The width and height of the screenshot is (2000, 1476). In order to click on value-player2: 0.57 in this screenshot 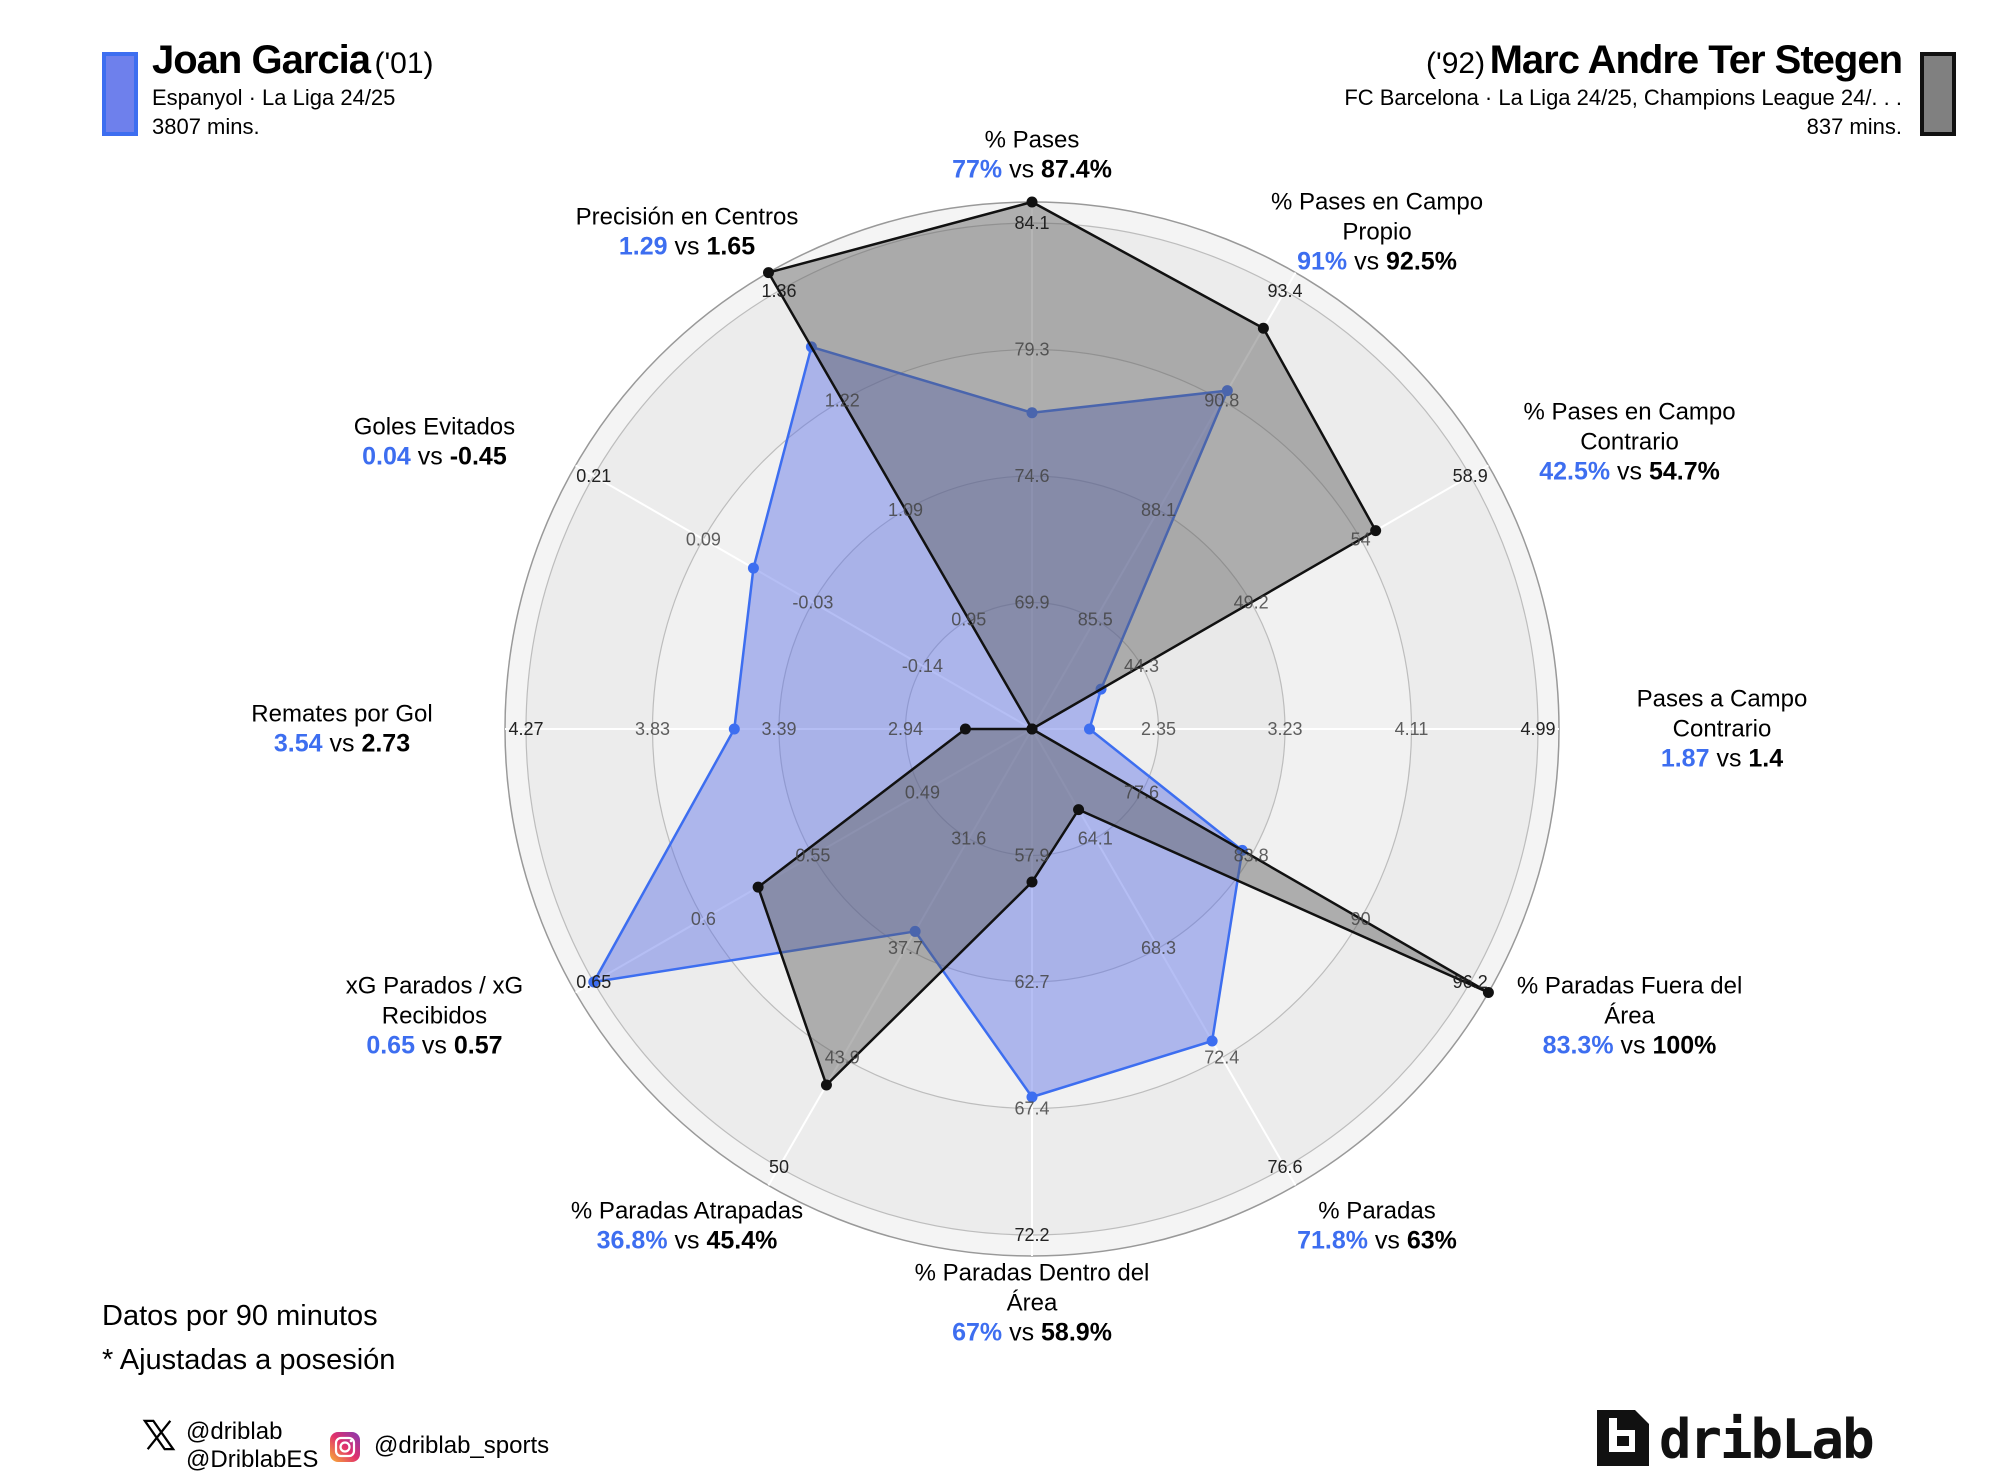, I will do `click(478, 1046)`.